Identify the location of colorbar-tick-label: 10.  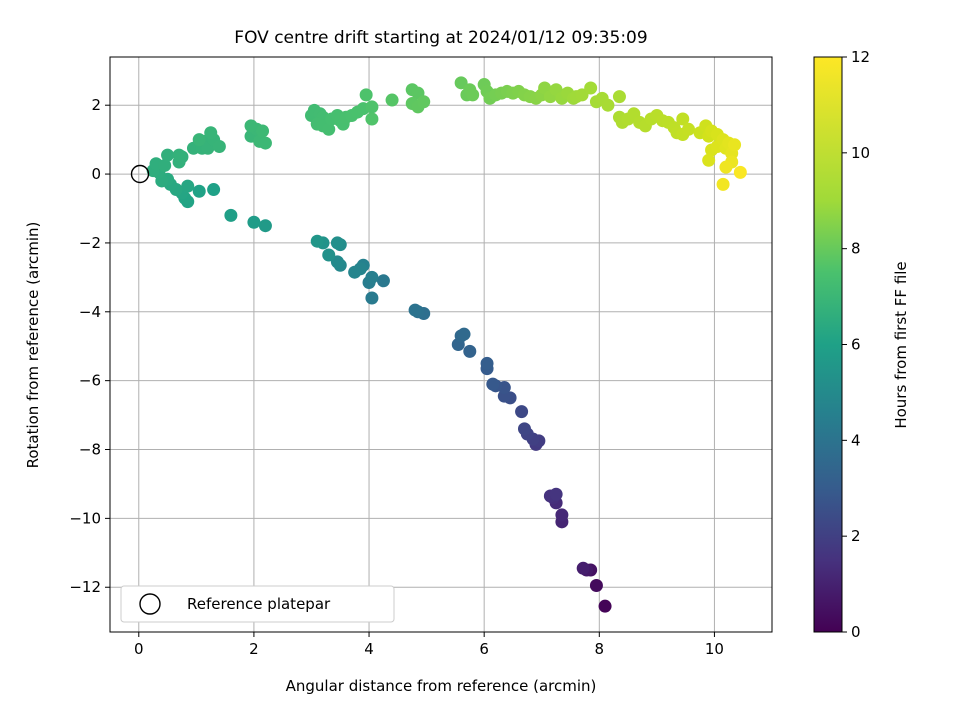
(860, 153).